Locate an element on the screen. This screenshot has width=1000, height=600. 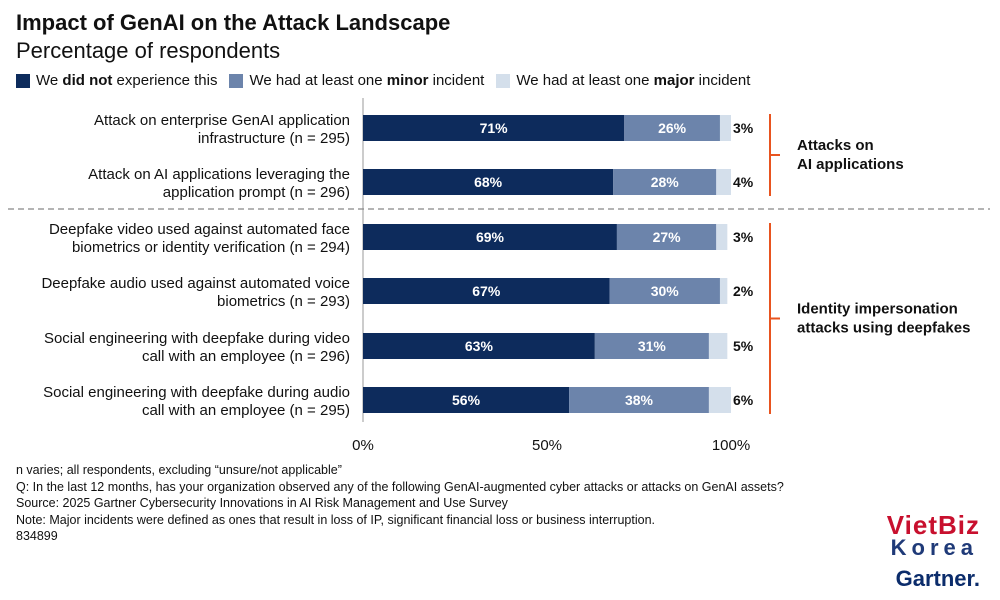
data-label: 68% is located at coordinates (488, 182).